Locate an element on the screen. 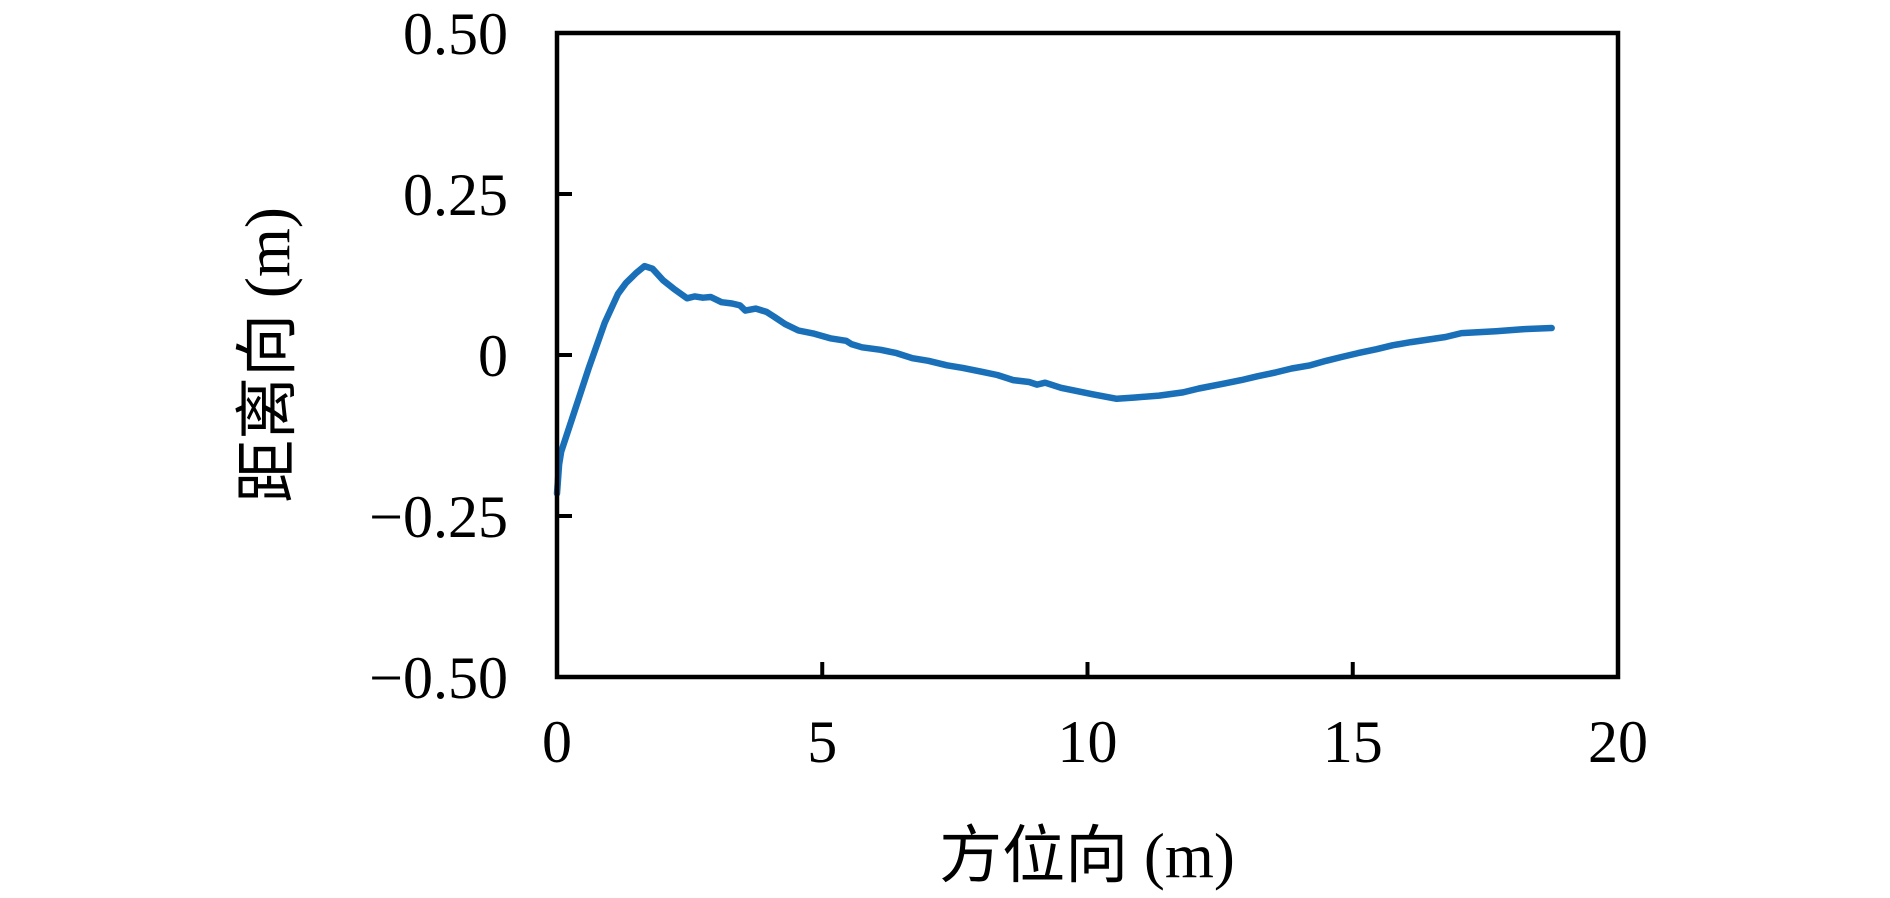  x-tick-label: 5 is located at coordinates (822, 742).